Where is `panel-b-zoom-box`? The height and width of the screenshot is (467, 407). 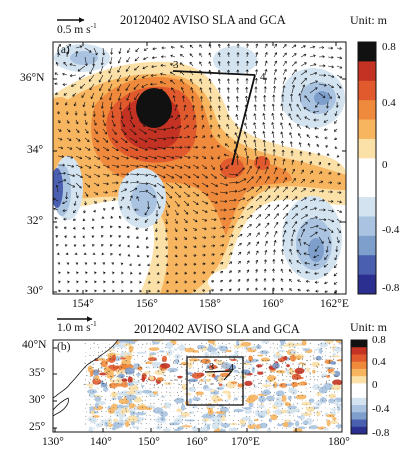 panel-b-zoom-box is located at coordinates (215, 381).